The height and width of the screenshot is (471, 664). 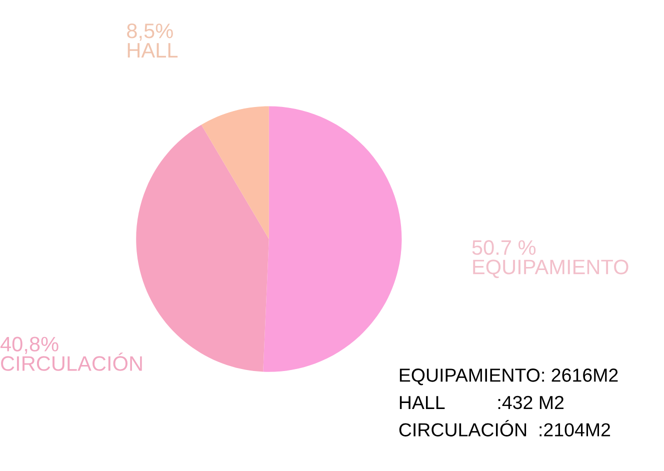 I want to click on slice-label: EQUIPAMIENTO, so click(x=550, y=269).